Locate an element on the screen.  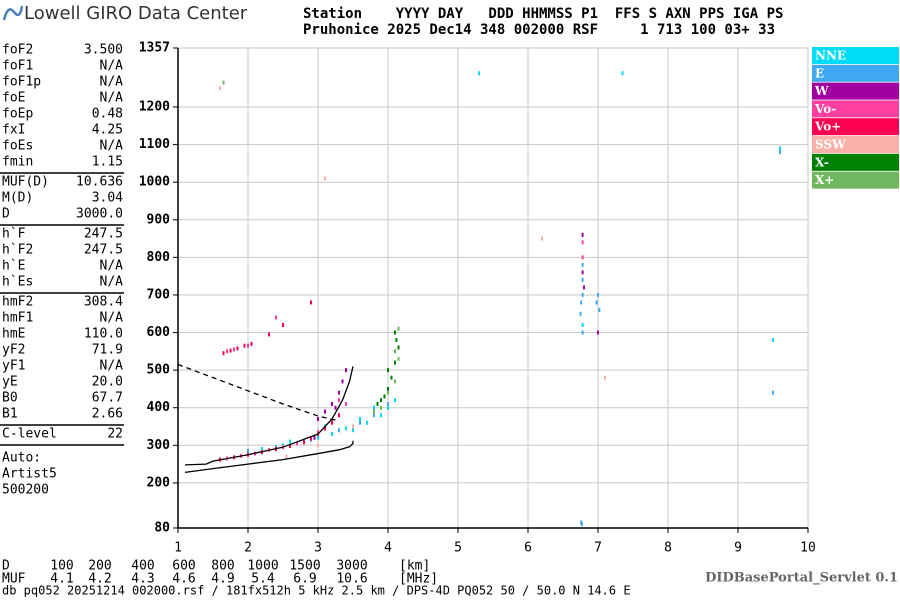
x-tick-label: 4 is located at coordinates (388, 548).